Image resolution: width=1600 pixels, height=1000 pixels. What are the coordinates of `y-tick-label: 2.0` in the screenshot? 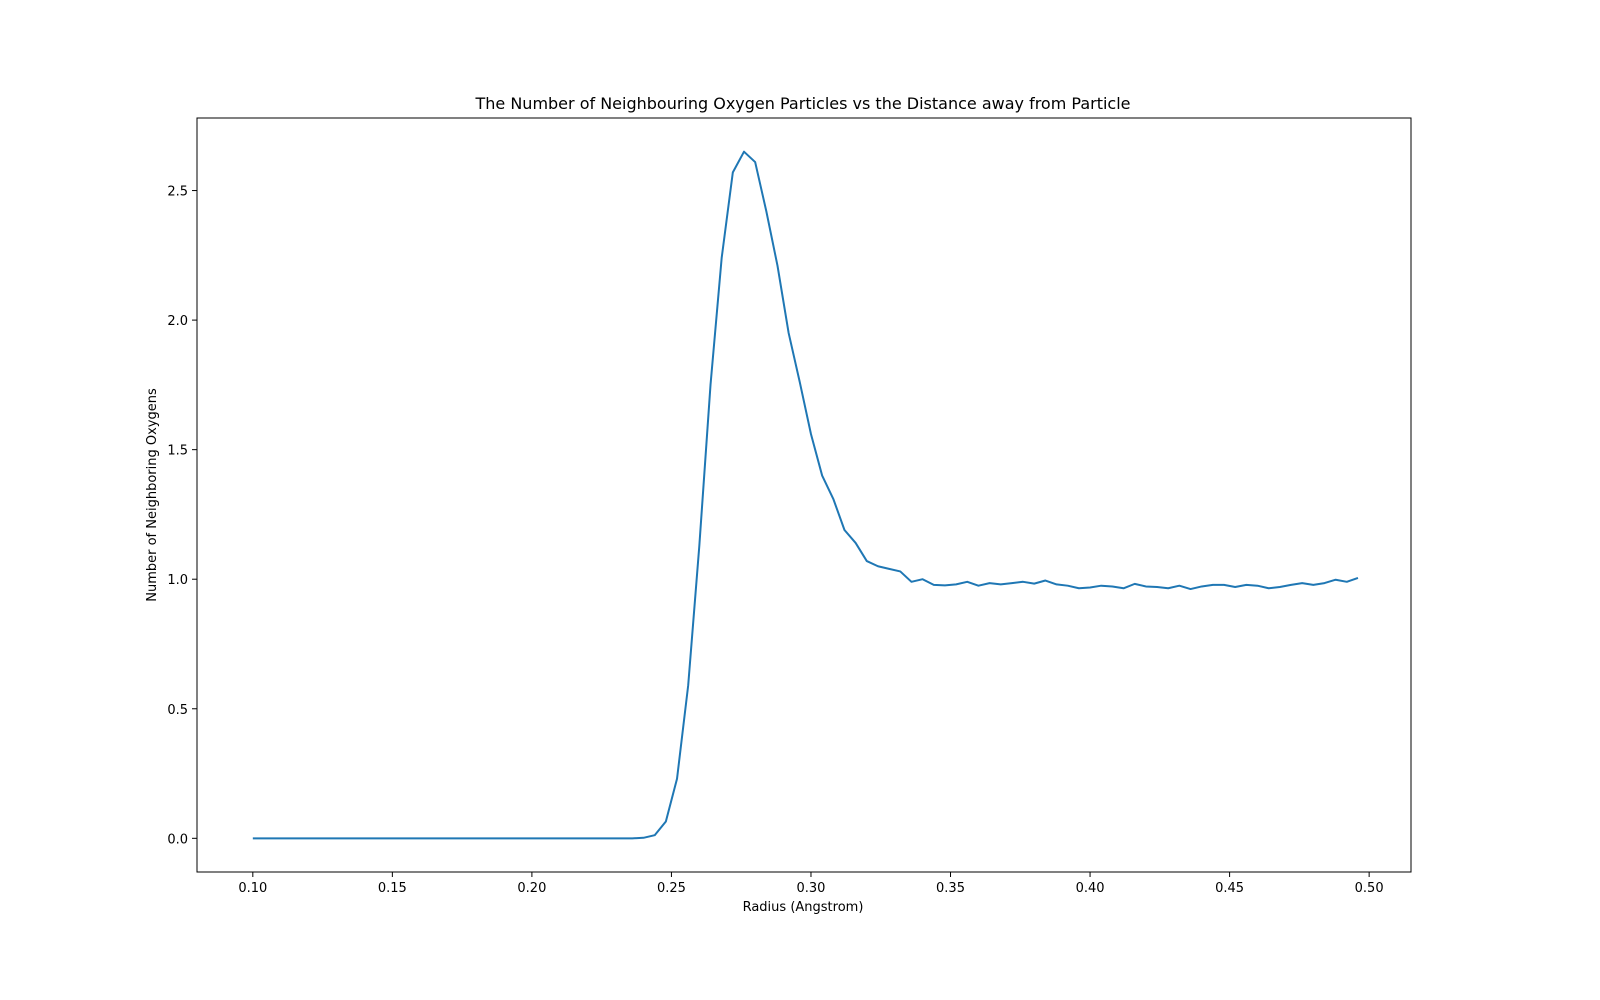 It's located at (177, 321).